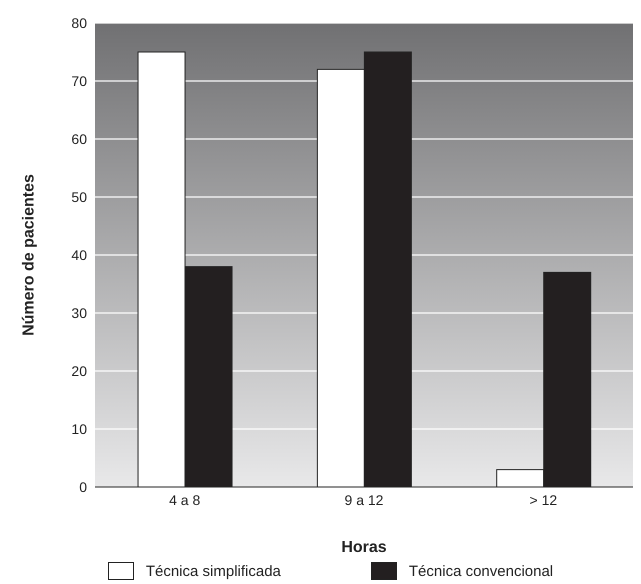  What do you see at coordinates (364, 500) in the screenshot?
I see `x-tick-label: 9 a 12` at bounding box center [364, 500].